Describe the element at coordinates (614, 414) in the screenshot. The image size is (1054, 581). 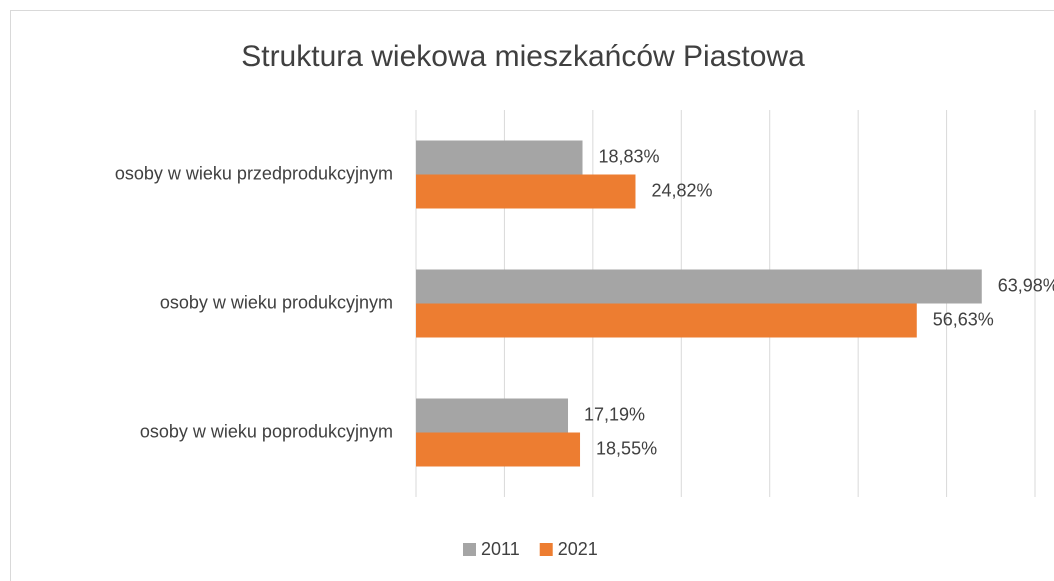
I see `value-label: 17,19%` at that location.